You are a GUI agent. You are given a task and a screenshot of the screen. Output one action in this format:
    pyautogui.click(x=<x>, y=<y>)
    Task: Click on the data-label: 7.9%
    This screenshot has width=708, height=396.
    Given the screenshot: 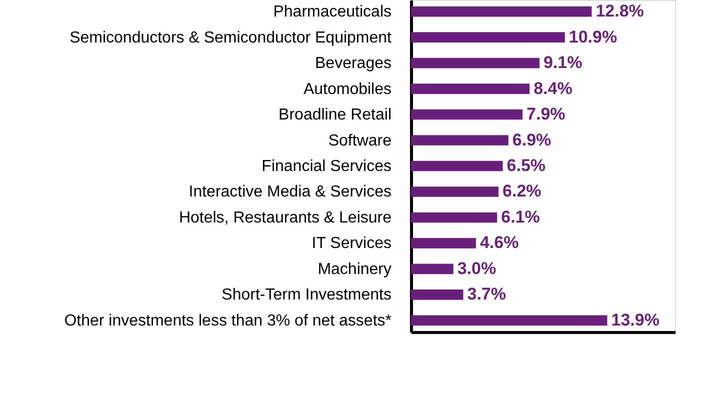 What is the action you would take?
    pyautogui.click(x=546, y=114)
    